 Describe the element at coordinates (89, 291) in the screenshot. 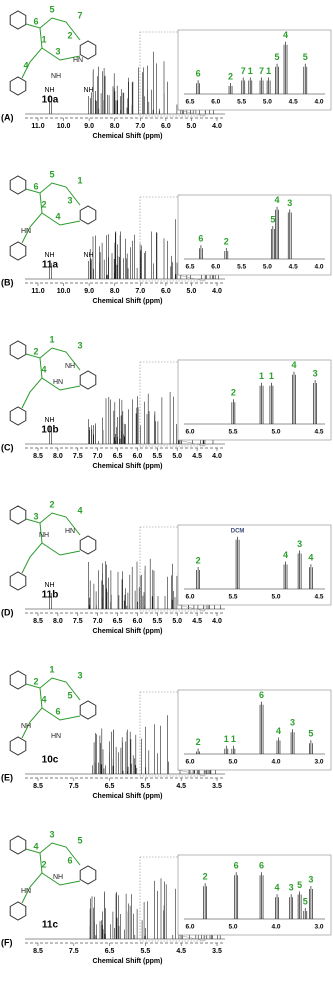

I see `tick-label: 9.0` at that location.